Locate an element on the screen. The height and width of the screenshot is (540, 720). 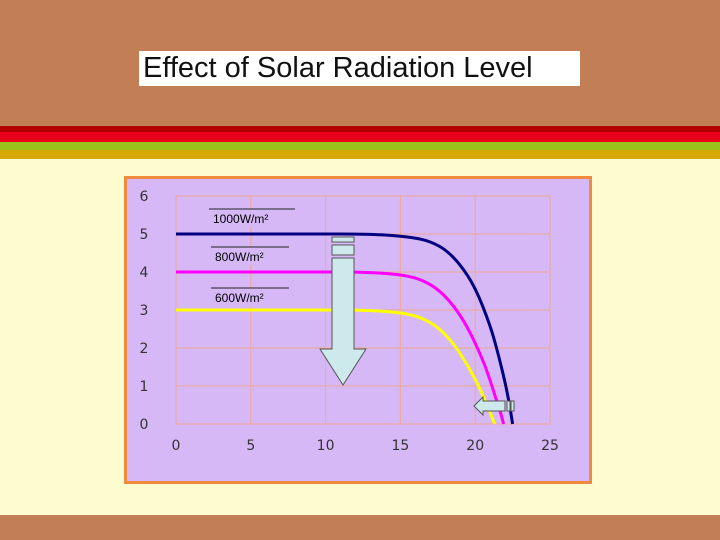
y-tick-label: 1 is located at coordinates (144, 387).